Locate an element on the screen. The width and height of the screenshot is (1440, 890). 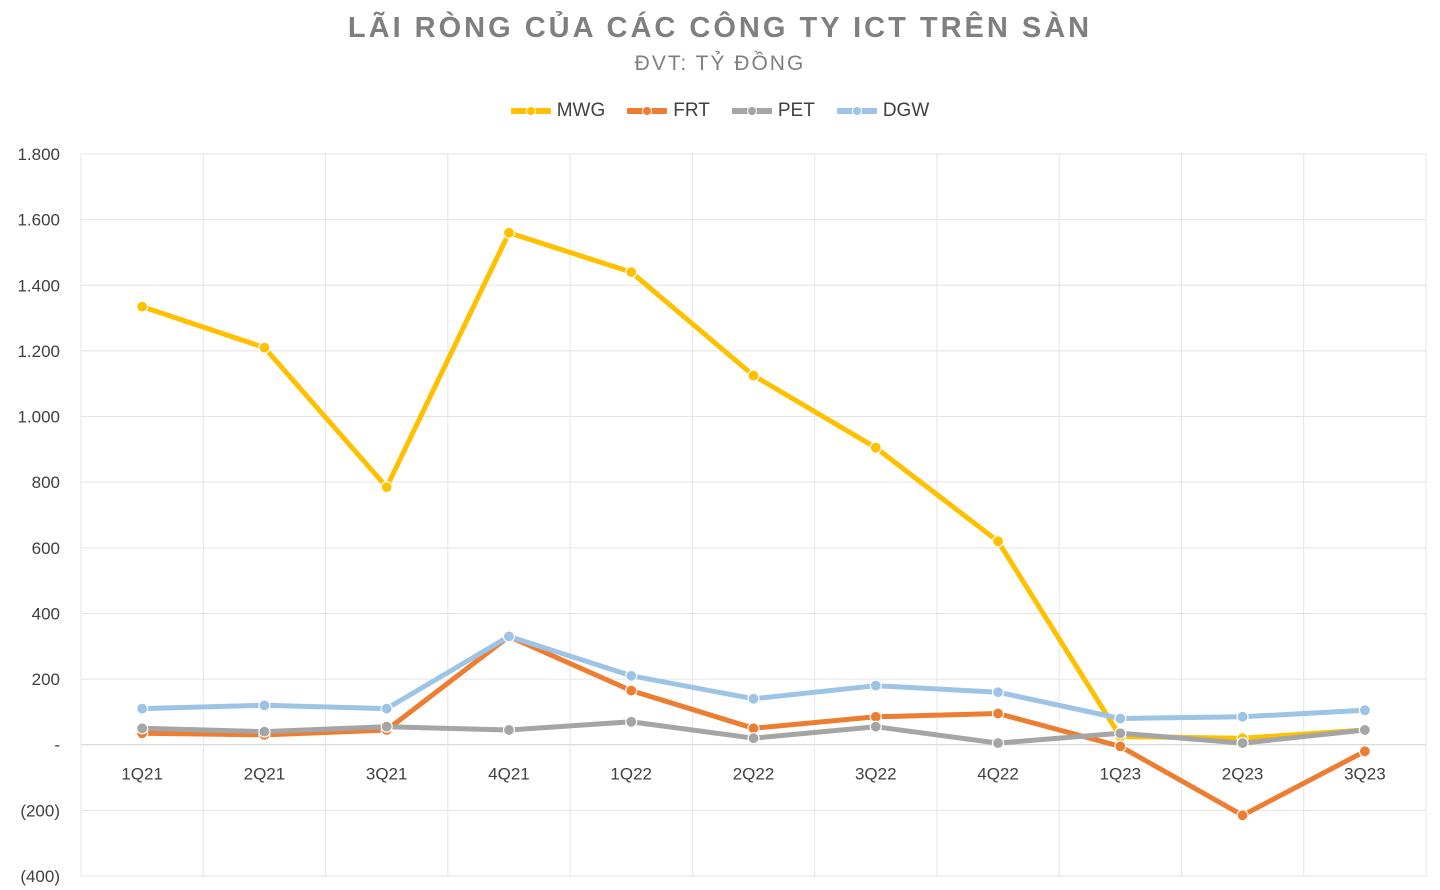
legend-item-frt: FRT is located at coordinates (668, 111).